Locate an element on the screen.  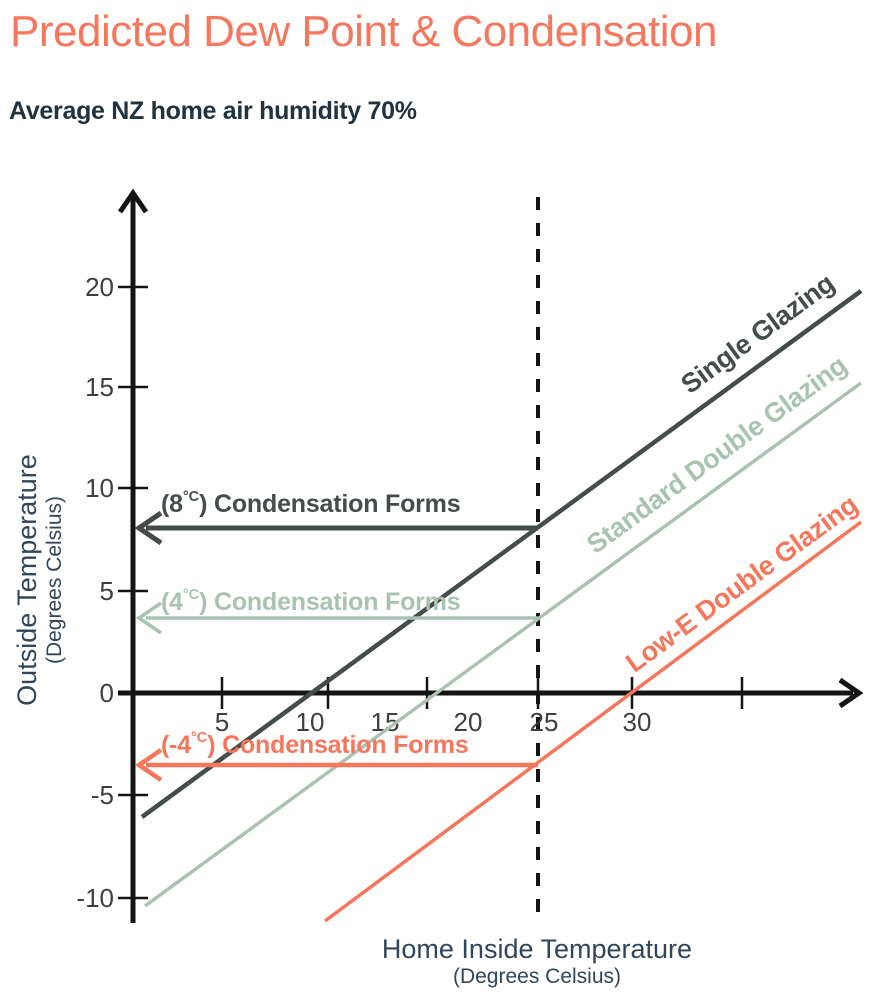
x-axis-title-main: Home Inside Temperature is located at coordinates (537, 949).